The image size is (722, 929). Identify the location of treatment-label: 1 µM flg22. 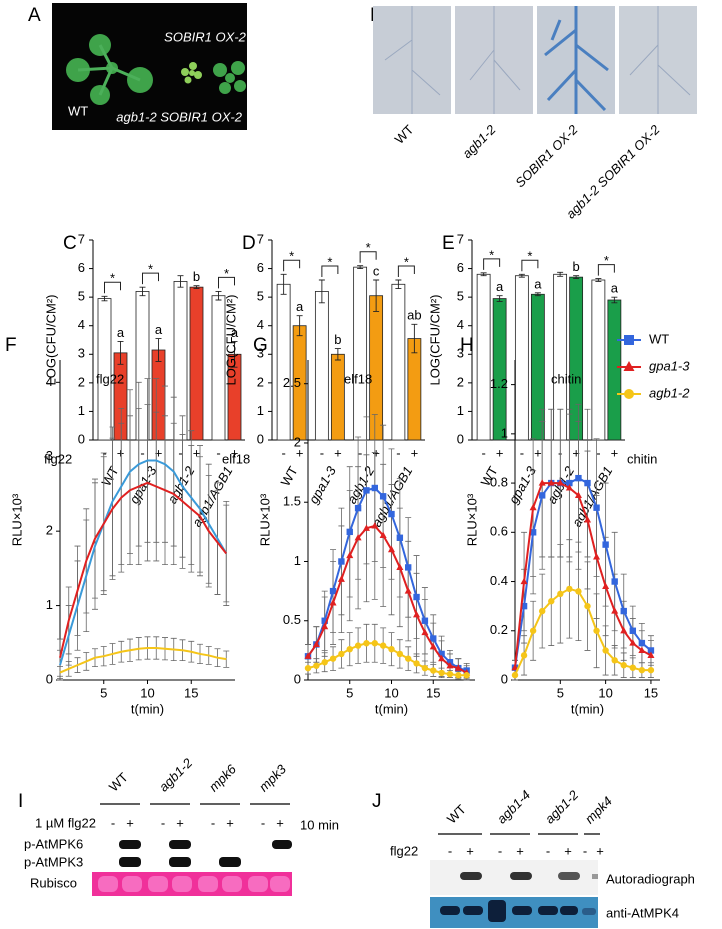
(65, 822).